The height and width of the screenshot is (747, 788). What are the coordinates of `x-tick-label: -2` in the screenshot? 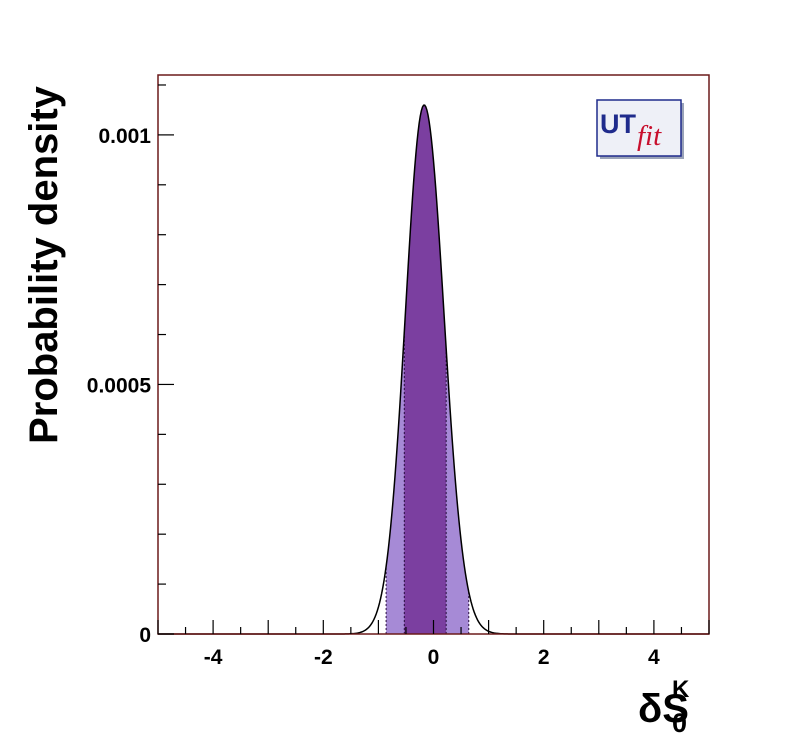 It's located at (323, 657).